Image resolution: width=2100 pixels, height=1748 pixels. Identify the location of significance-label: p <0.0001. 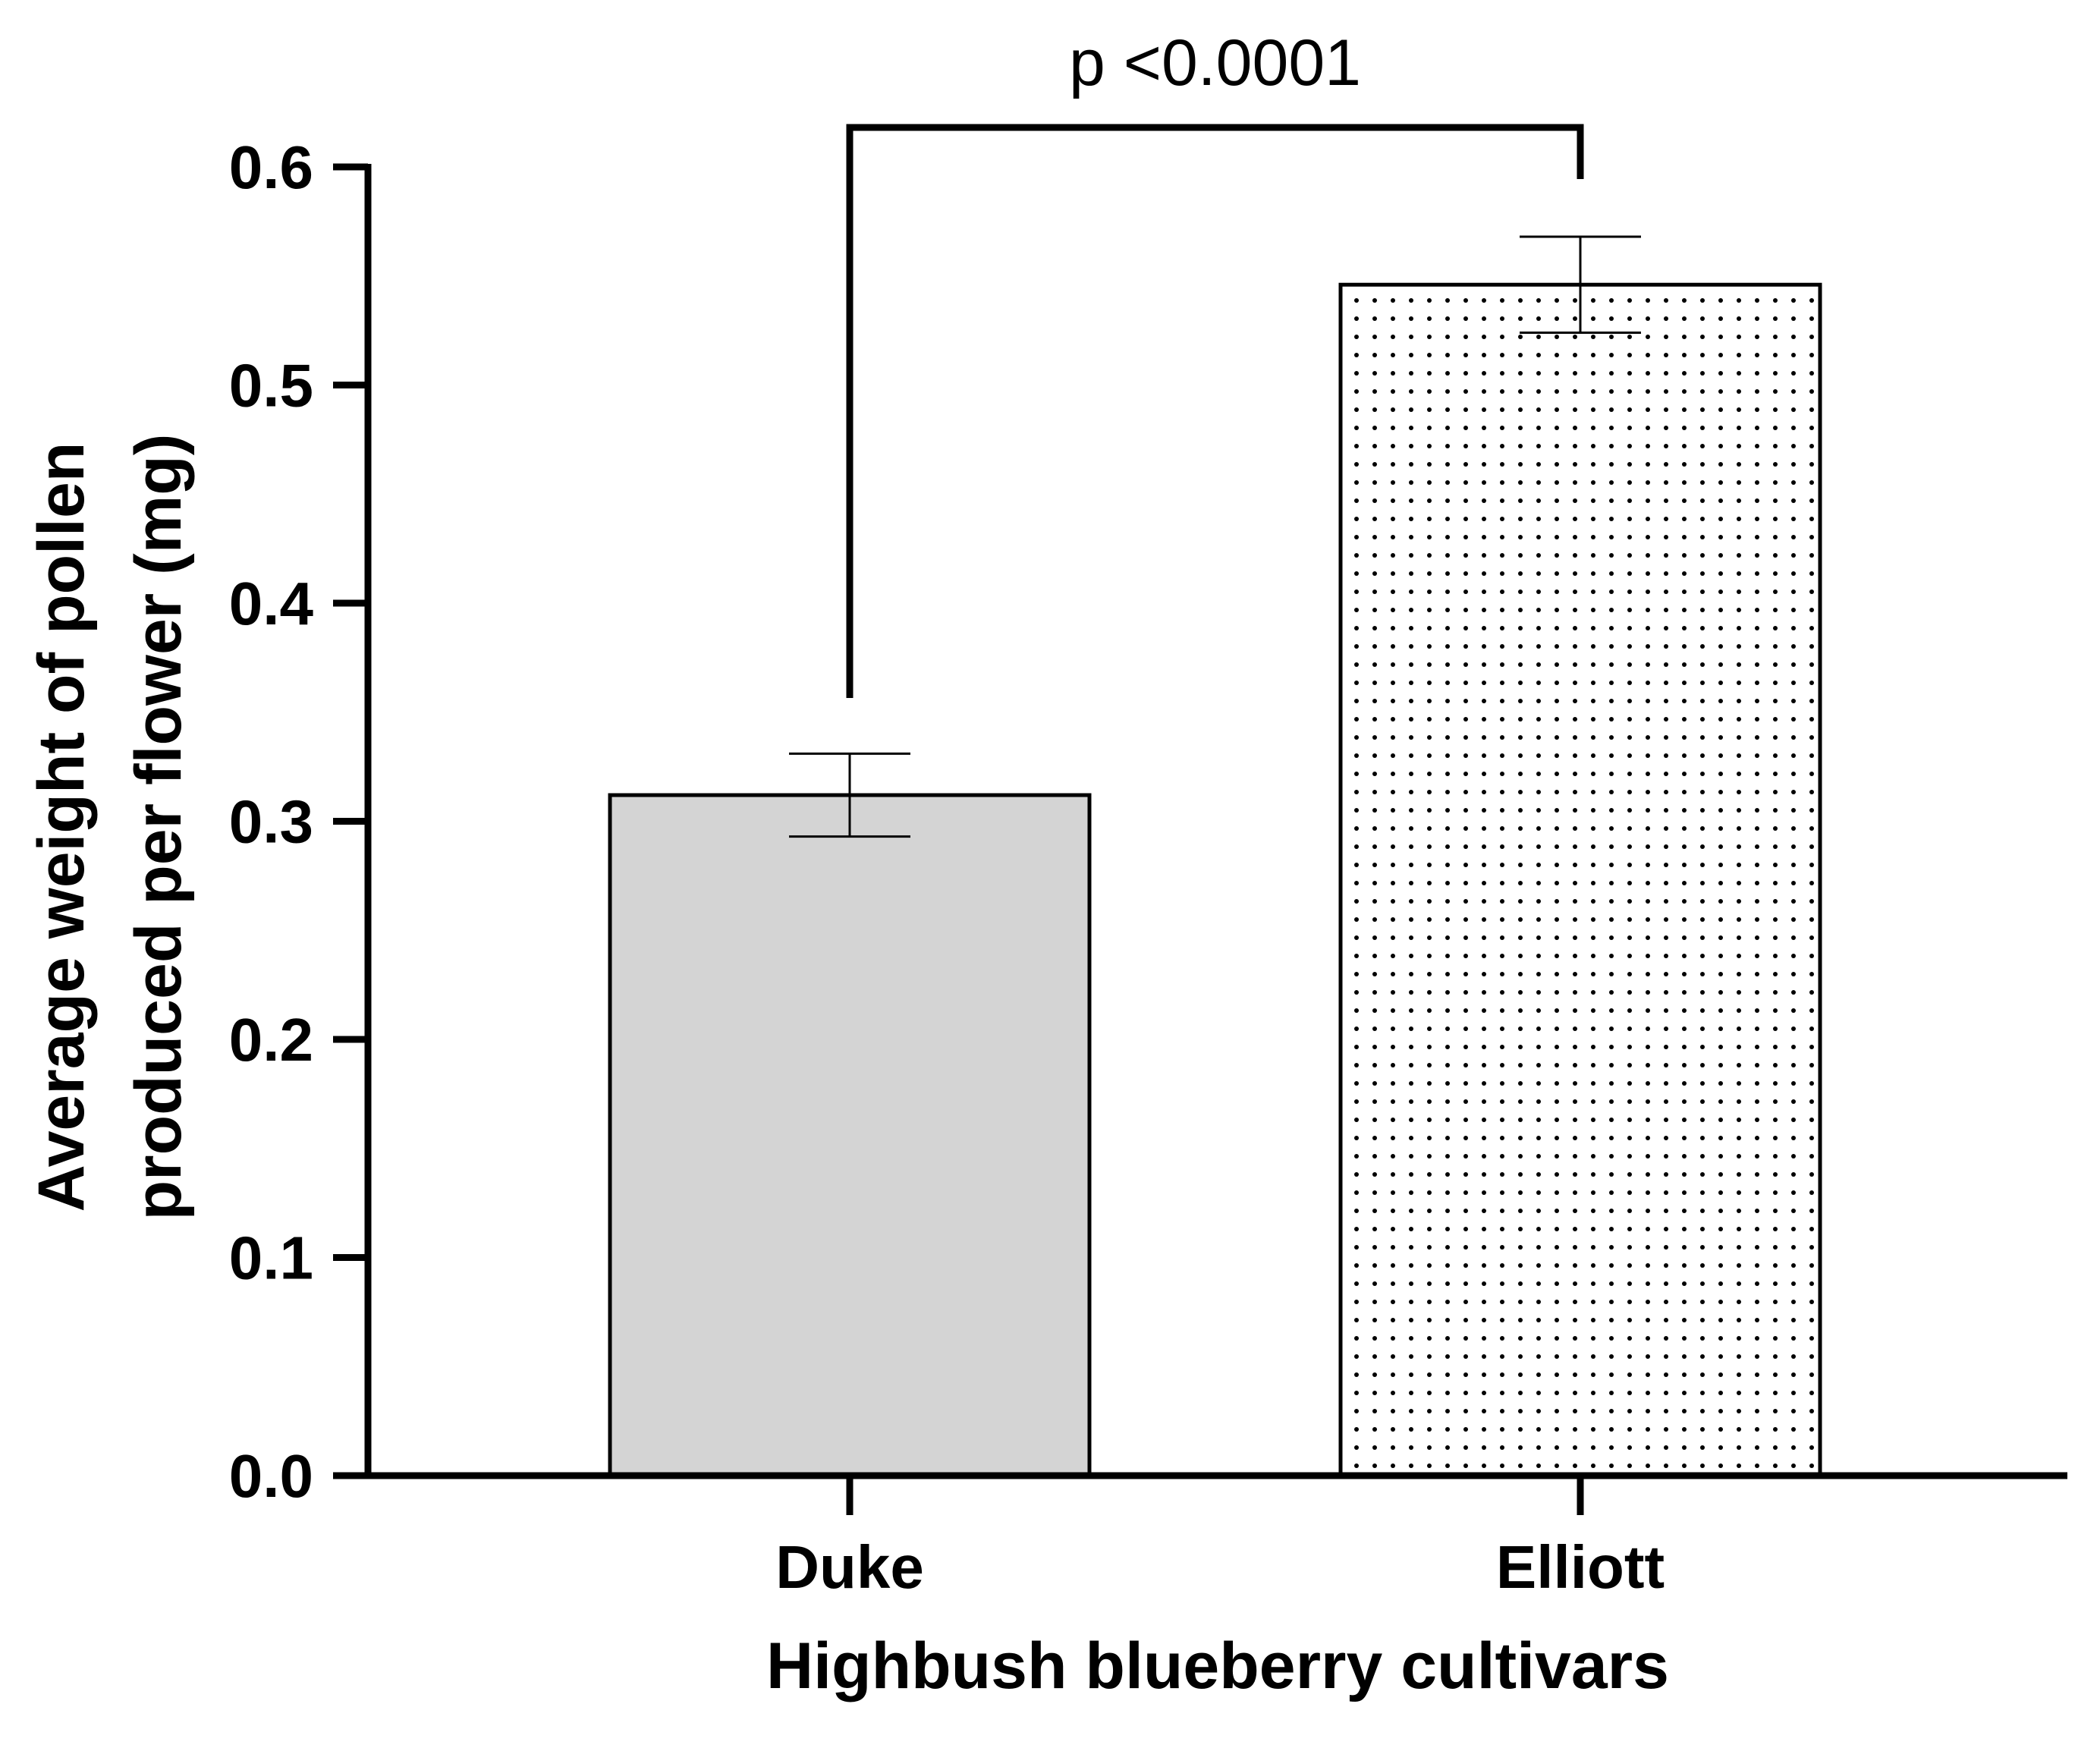
(1215, 63).